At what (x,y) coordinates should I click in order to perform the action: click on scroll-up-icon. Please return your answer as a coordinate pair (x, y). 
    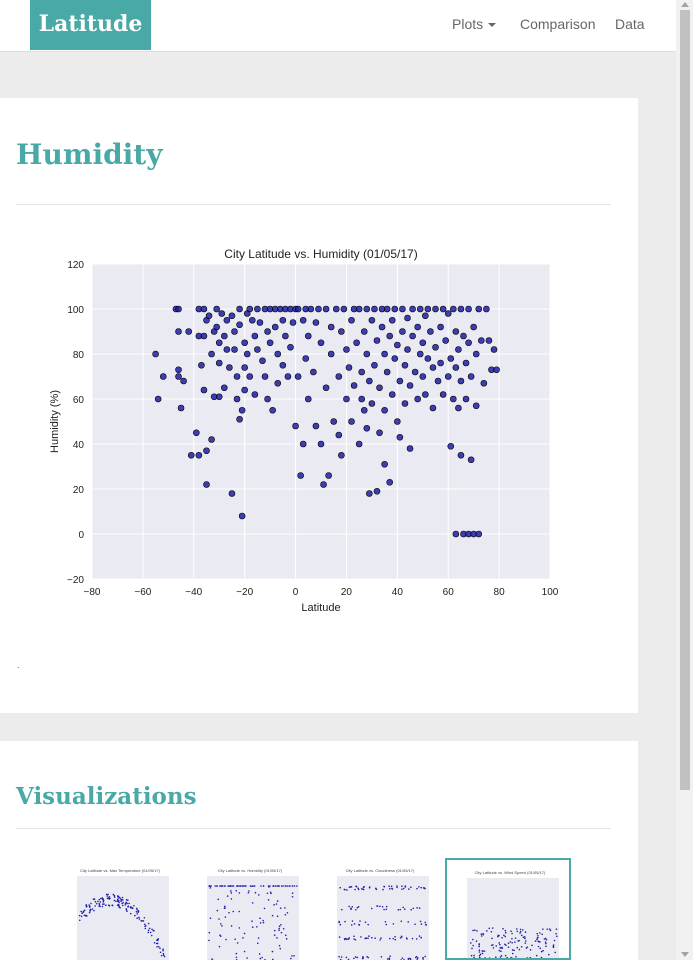
    Looking at the image, I should click on (685, 4).